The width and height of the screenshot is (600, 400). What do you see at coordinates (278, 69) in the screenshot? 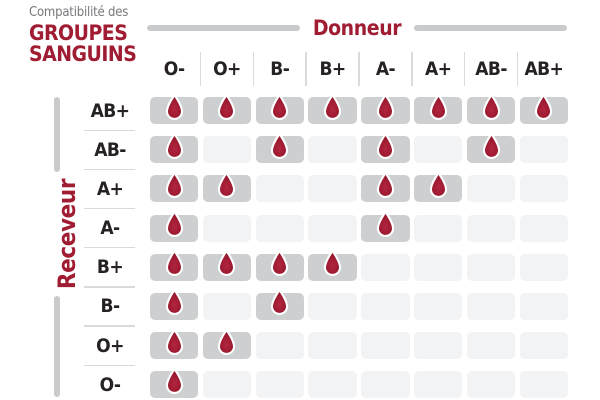
I see `donor-col-header: B-` at bounding box center [278, 69].